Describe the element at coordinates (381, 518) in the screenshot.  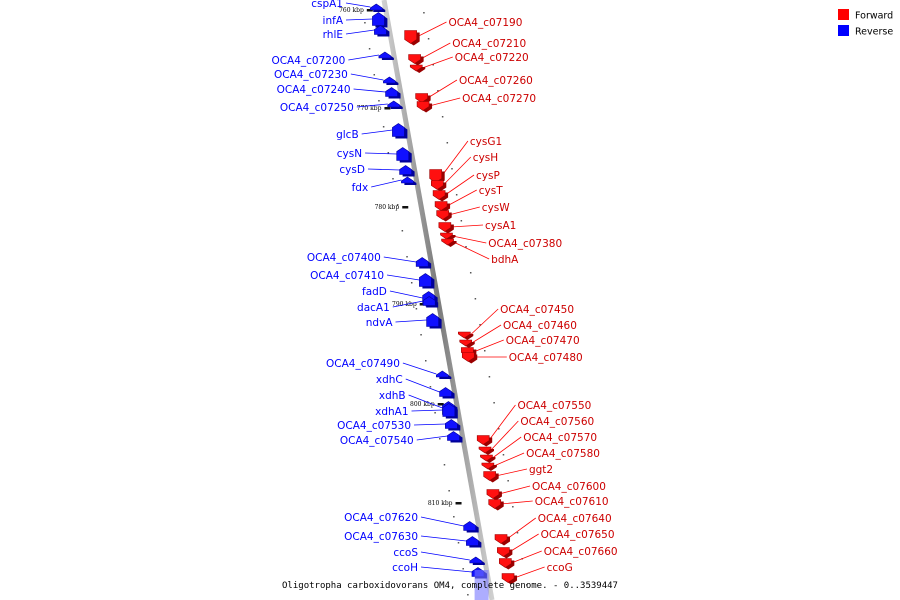
I see `reverse-gene-label: OCA4_c07620` at that location.